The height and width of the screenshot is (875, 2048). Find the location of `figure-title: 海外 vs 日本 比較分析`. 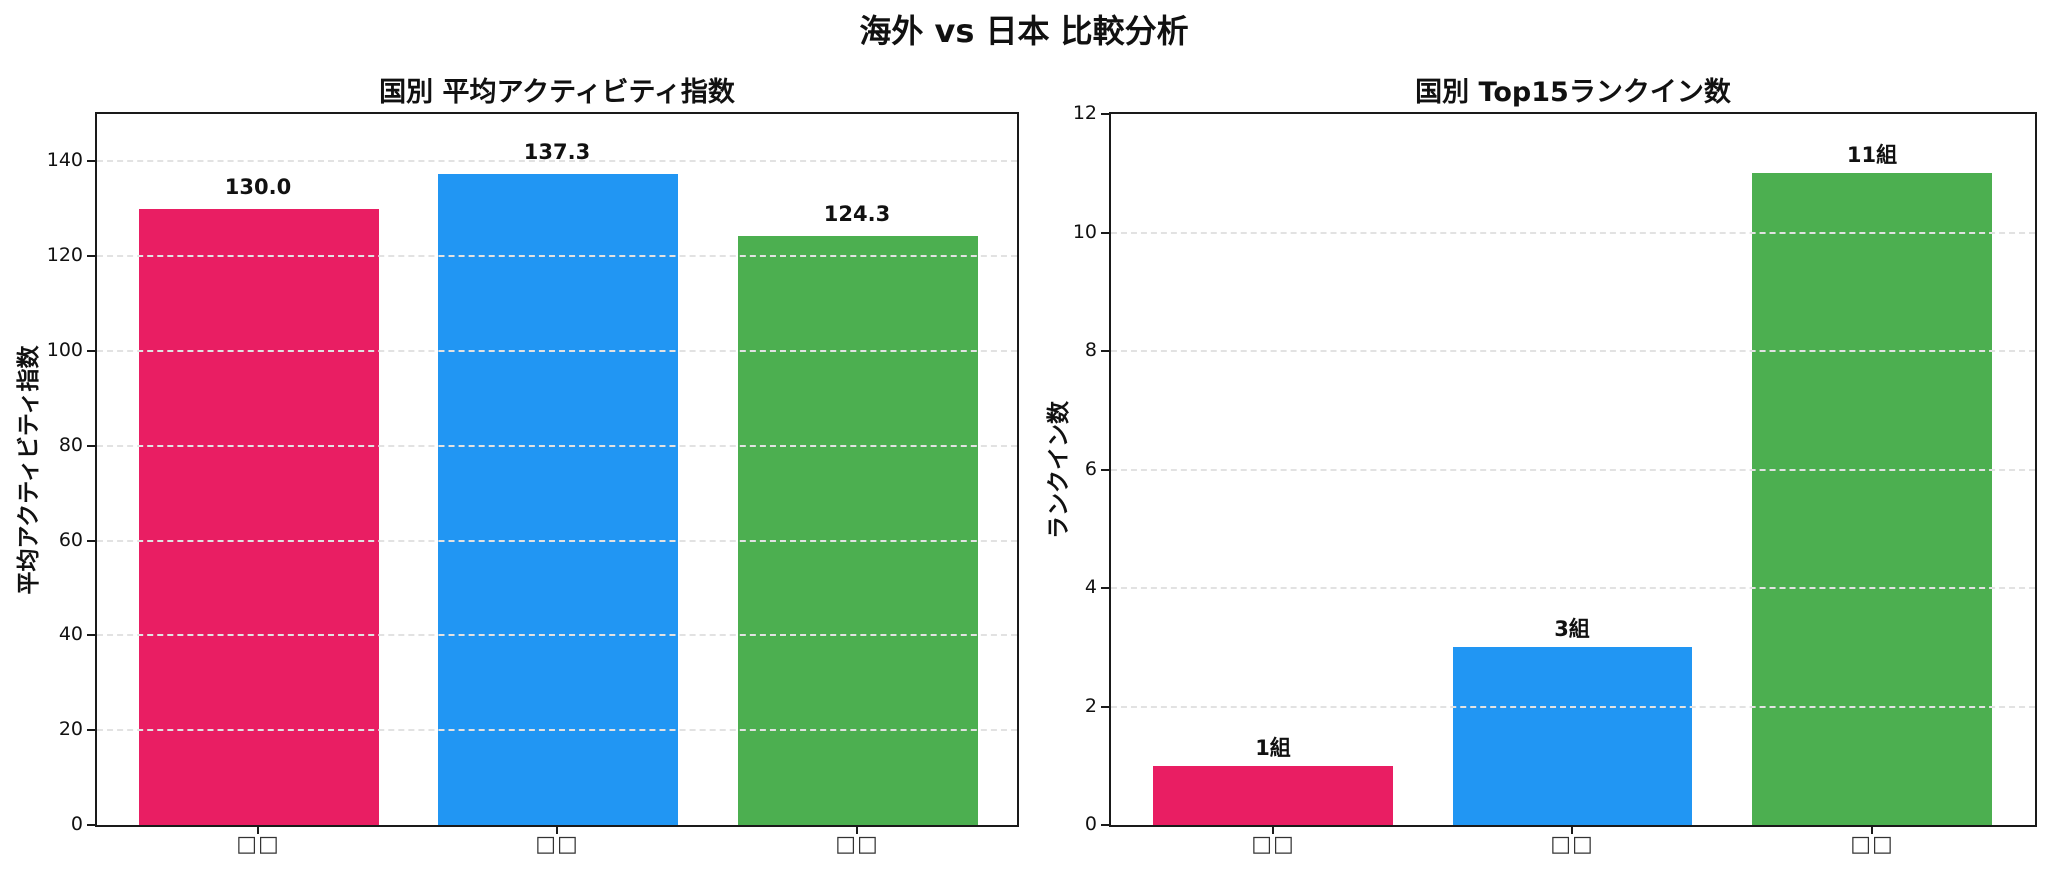

figure-title: 海外 vs 日本 比較分析 is located at coordinates (1024, 31).